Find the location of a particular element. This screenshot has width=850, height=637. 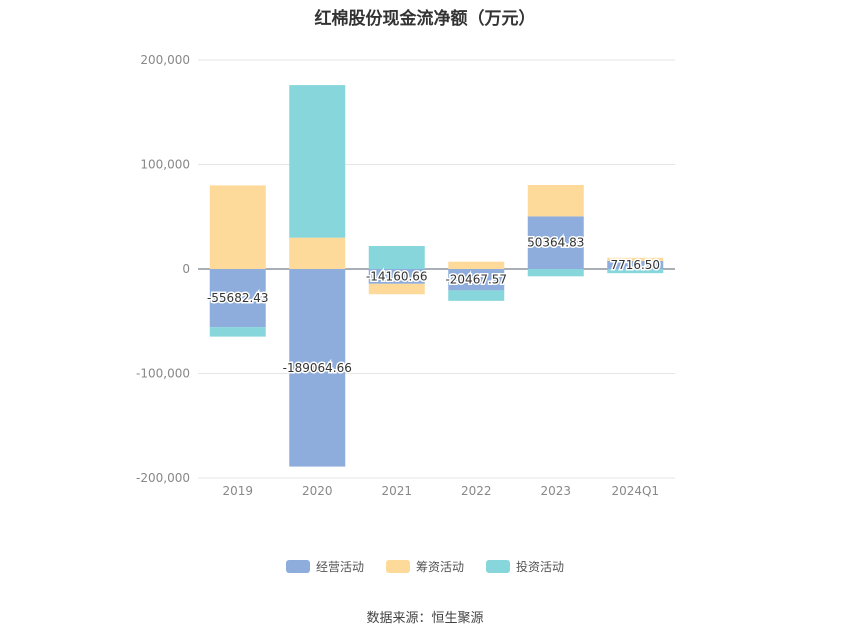

legend-item: 投资活动 is located at coordinates (525, 566).